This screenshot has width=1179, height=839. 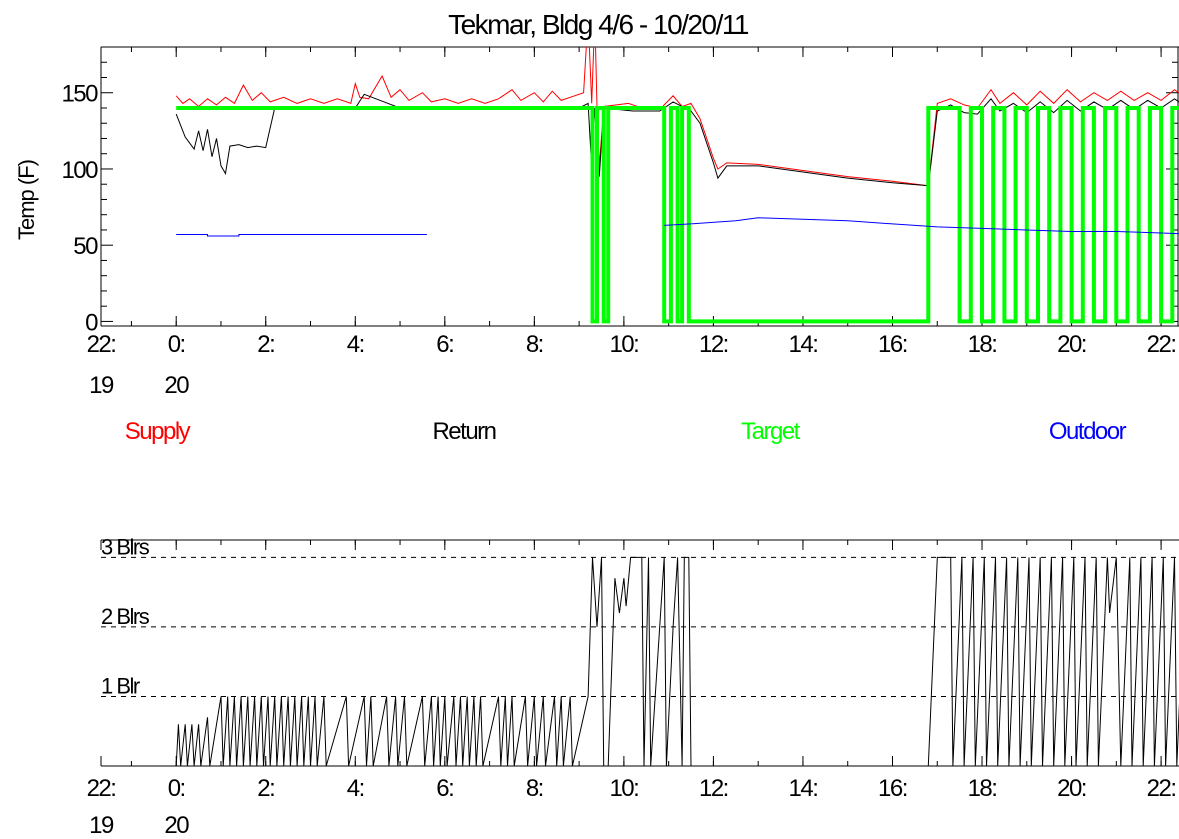 What do you see at coordinates (91, 322) in the screenshot?
I see `y-tick-label: 0` at bounding box center [91, 322].